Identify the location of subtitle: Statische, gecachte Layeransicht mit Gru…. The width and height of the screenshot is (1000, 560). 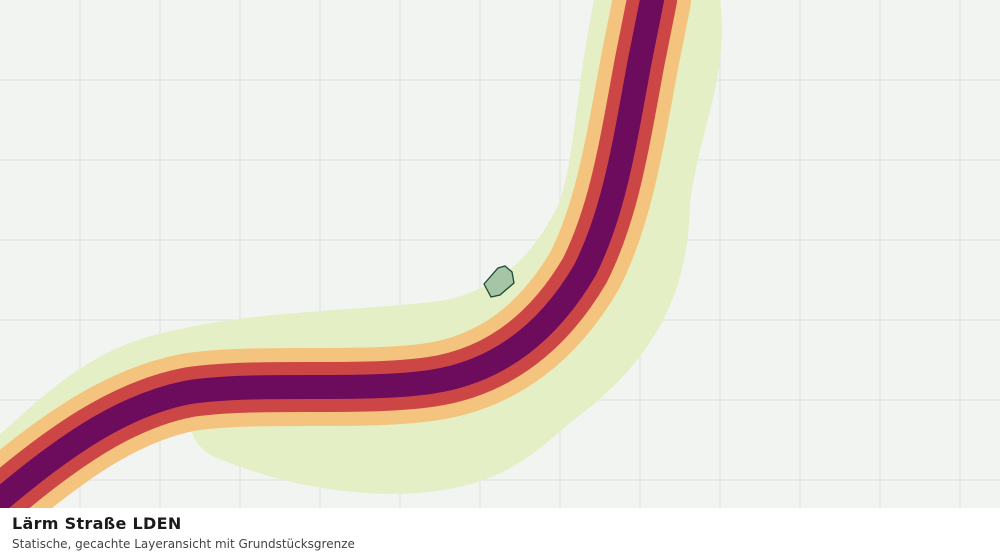
(183, 544).